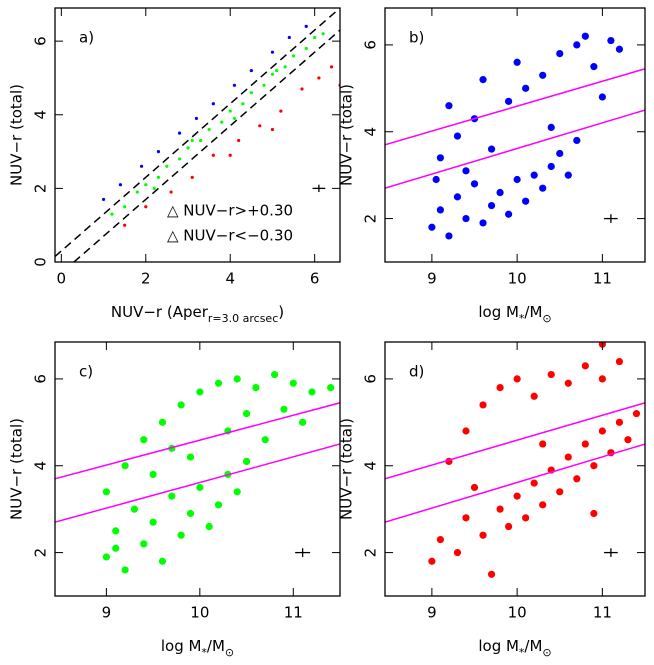  I want to click on x-axis-label-part: ⊙, so click(546, 318).